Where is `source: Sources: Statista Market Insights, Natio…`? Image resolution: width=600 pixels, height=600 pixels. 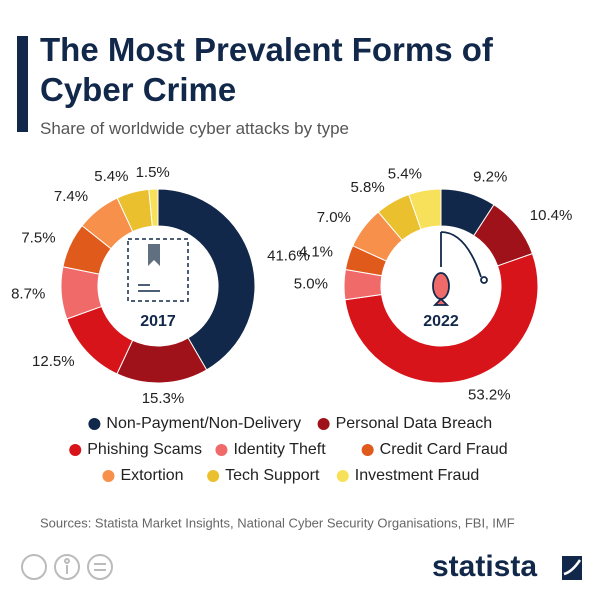
source: Sources: Statista Market Insights, Natio… is located at coordinates (277, 522).